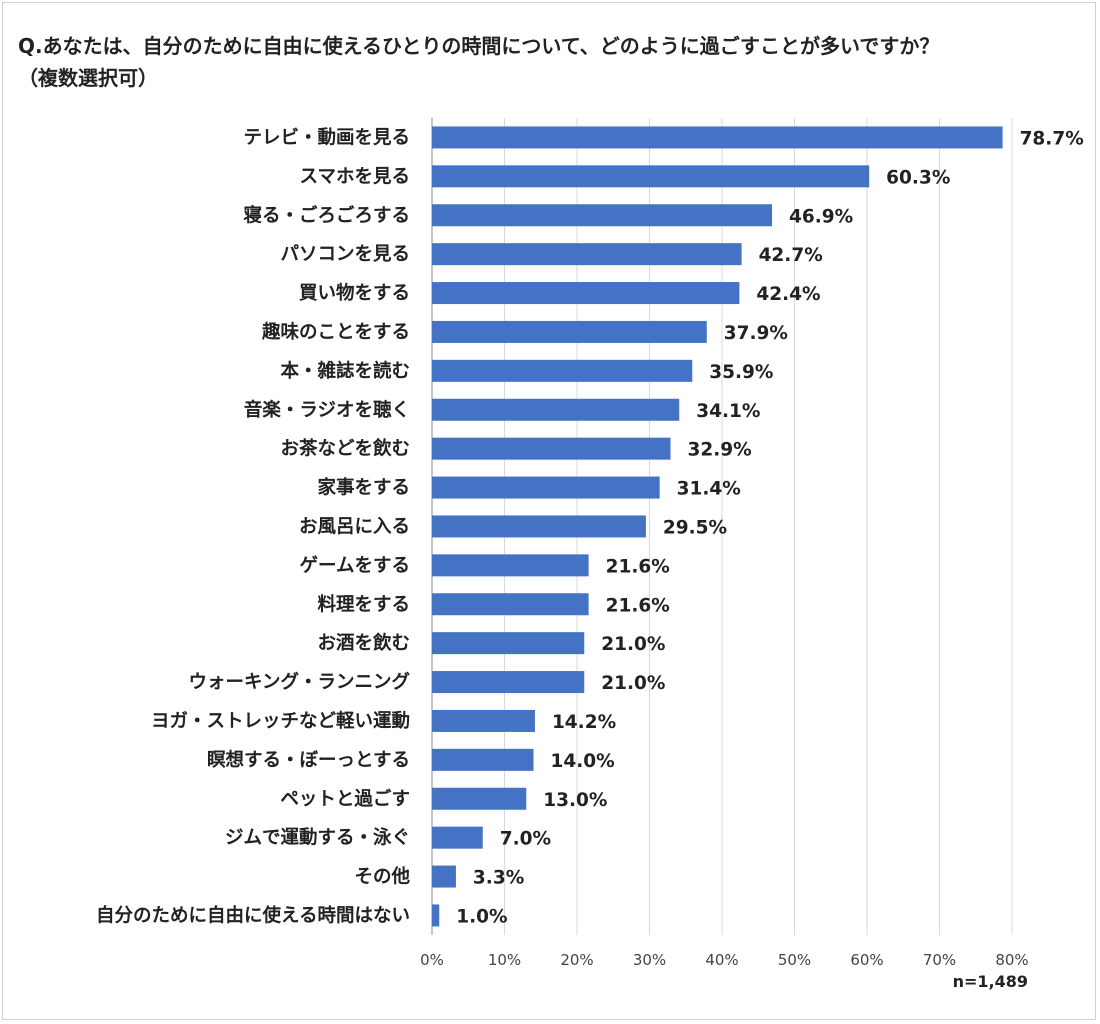 This screenshot has width=1100, height=1024. What do you see at coordinates (939, 960) in the screenshot?
I see `x-tick-label: 70%` at bounding box center [939, 960].